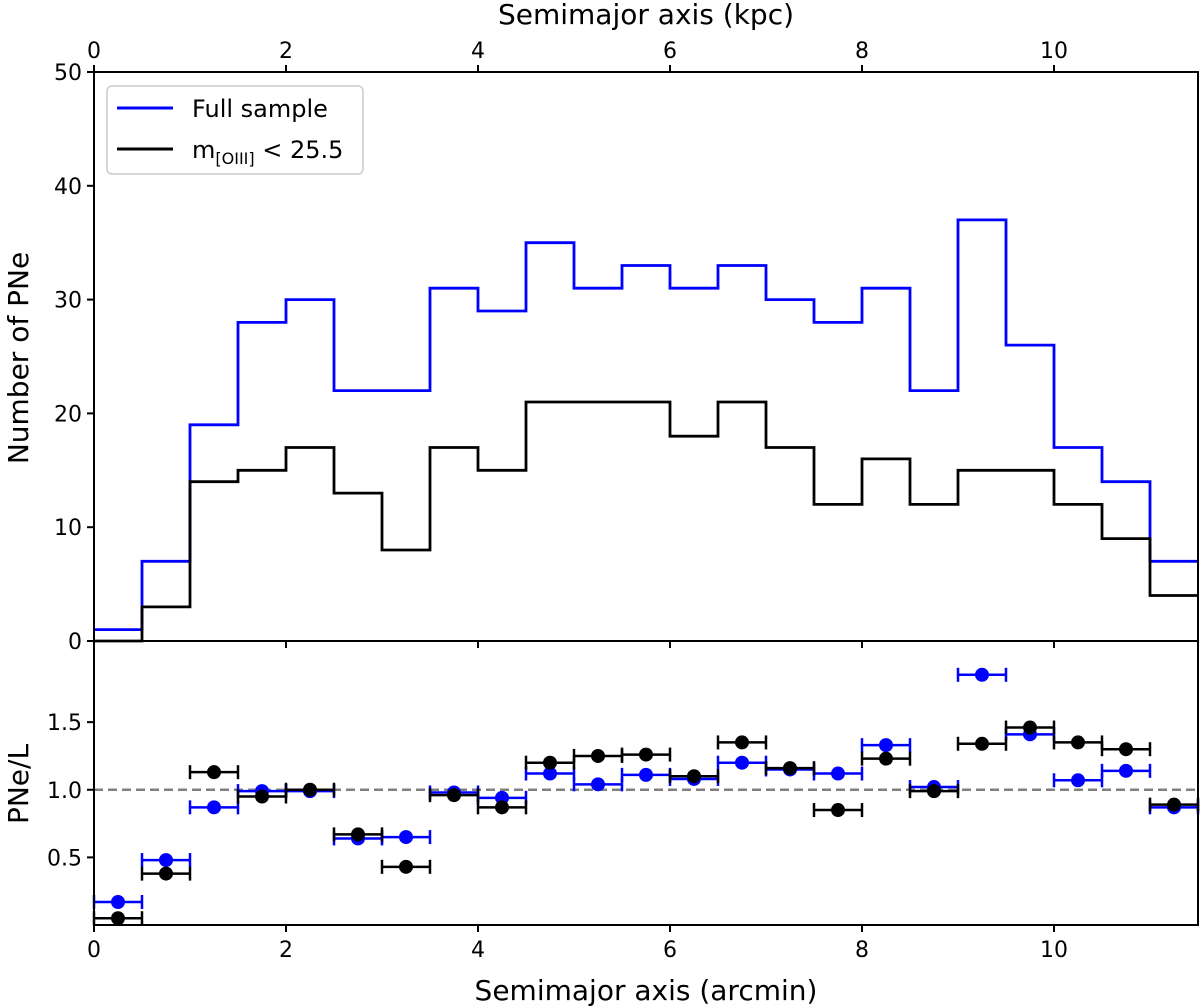 The height and width of the screenshot is (1008, 1200). I want to click on bottom-xtick-label: 6, so click(670, 950).